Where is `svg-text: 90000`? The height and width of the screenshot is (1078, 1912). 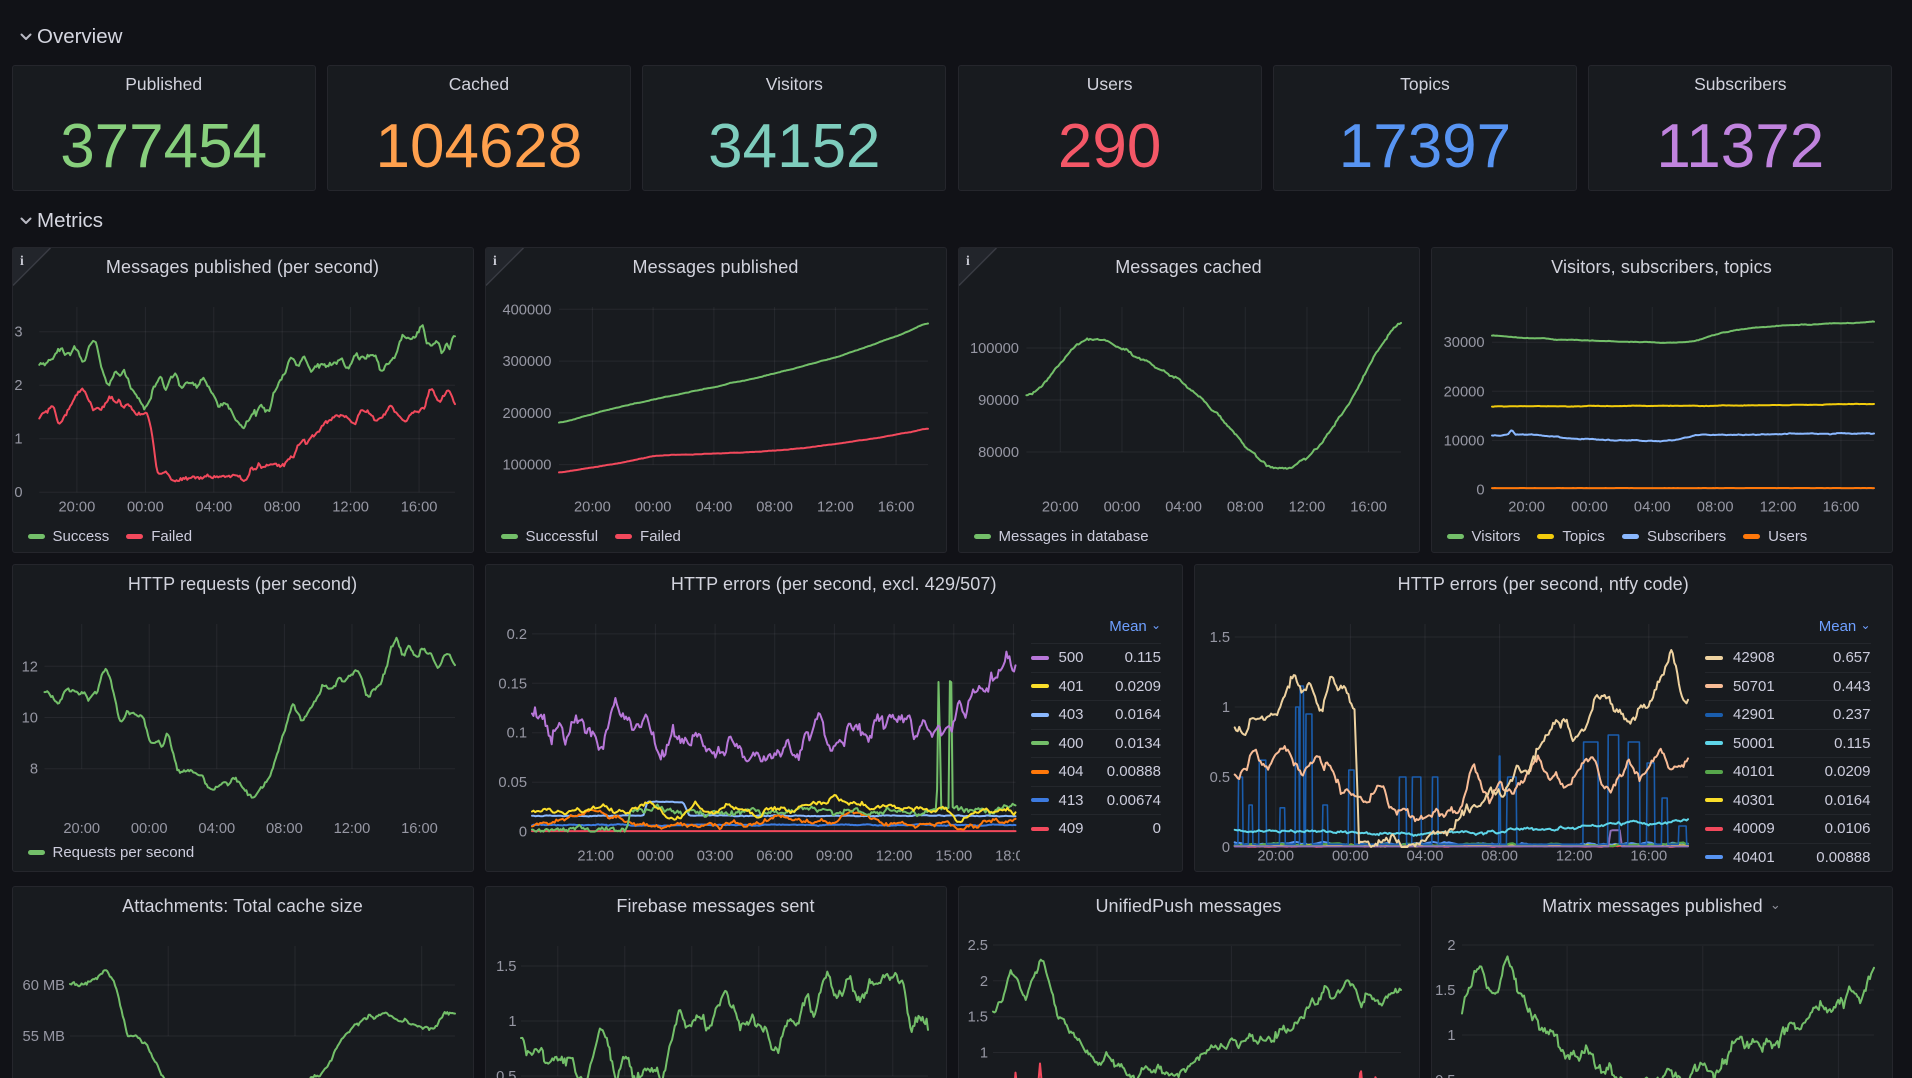
svg-text: 90000 is located at coordinates (998, 400).